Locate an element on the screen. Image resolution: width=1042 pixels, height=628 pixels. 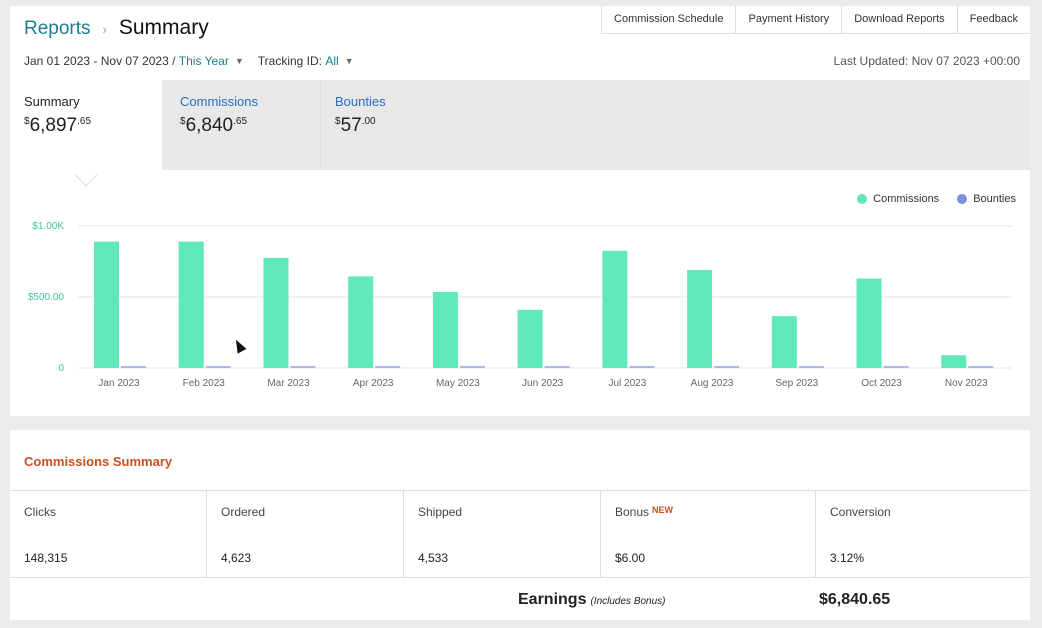
x-tick-label: Jun 2023 is located at coordinates (543, 383).